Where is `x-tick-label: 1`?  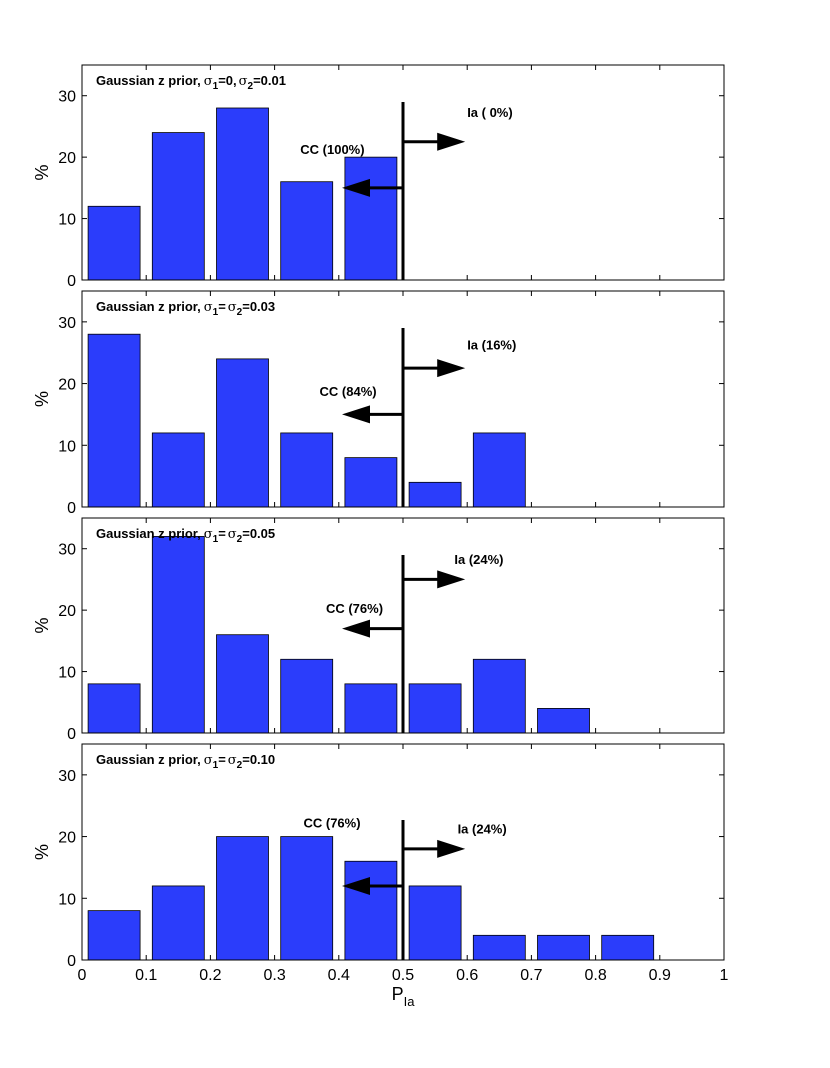 x-tick-label: 1 is located at coordinates (724, 975).